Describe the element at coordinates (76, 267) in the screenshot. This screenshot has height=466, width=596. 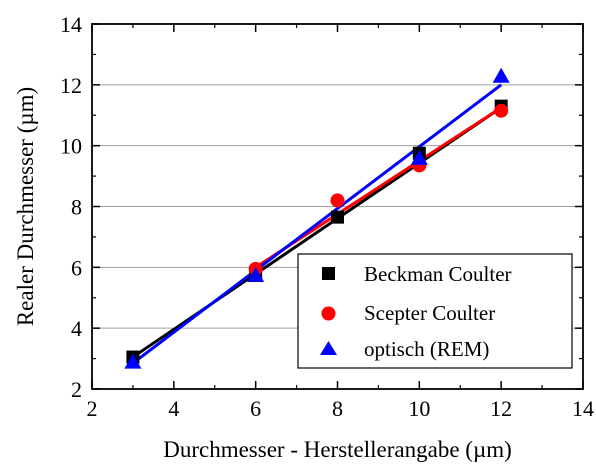
I see `y-tick-label: 6` at that location.